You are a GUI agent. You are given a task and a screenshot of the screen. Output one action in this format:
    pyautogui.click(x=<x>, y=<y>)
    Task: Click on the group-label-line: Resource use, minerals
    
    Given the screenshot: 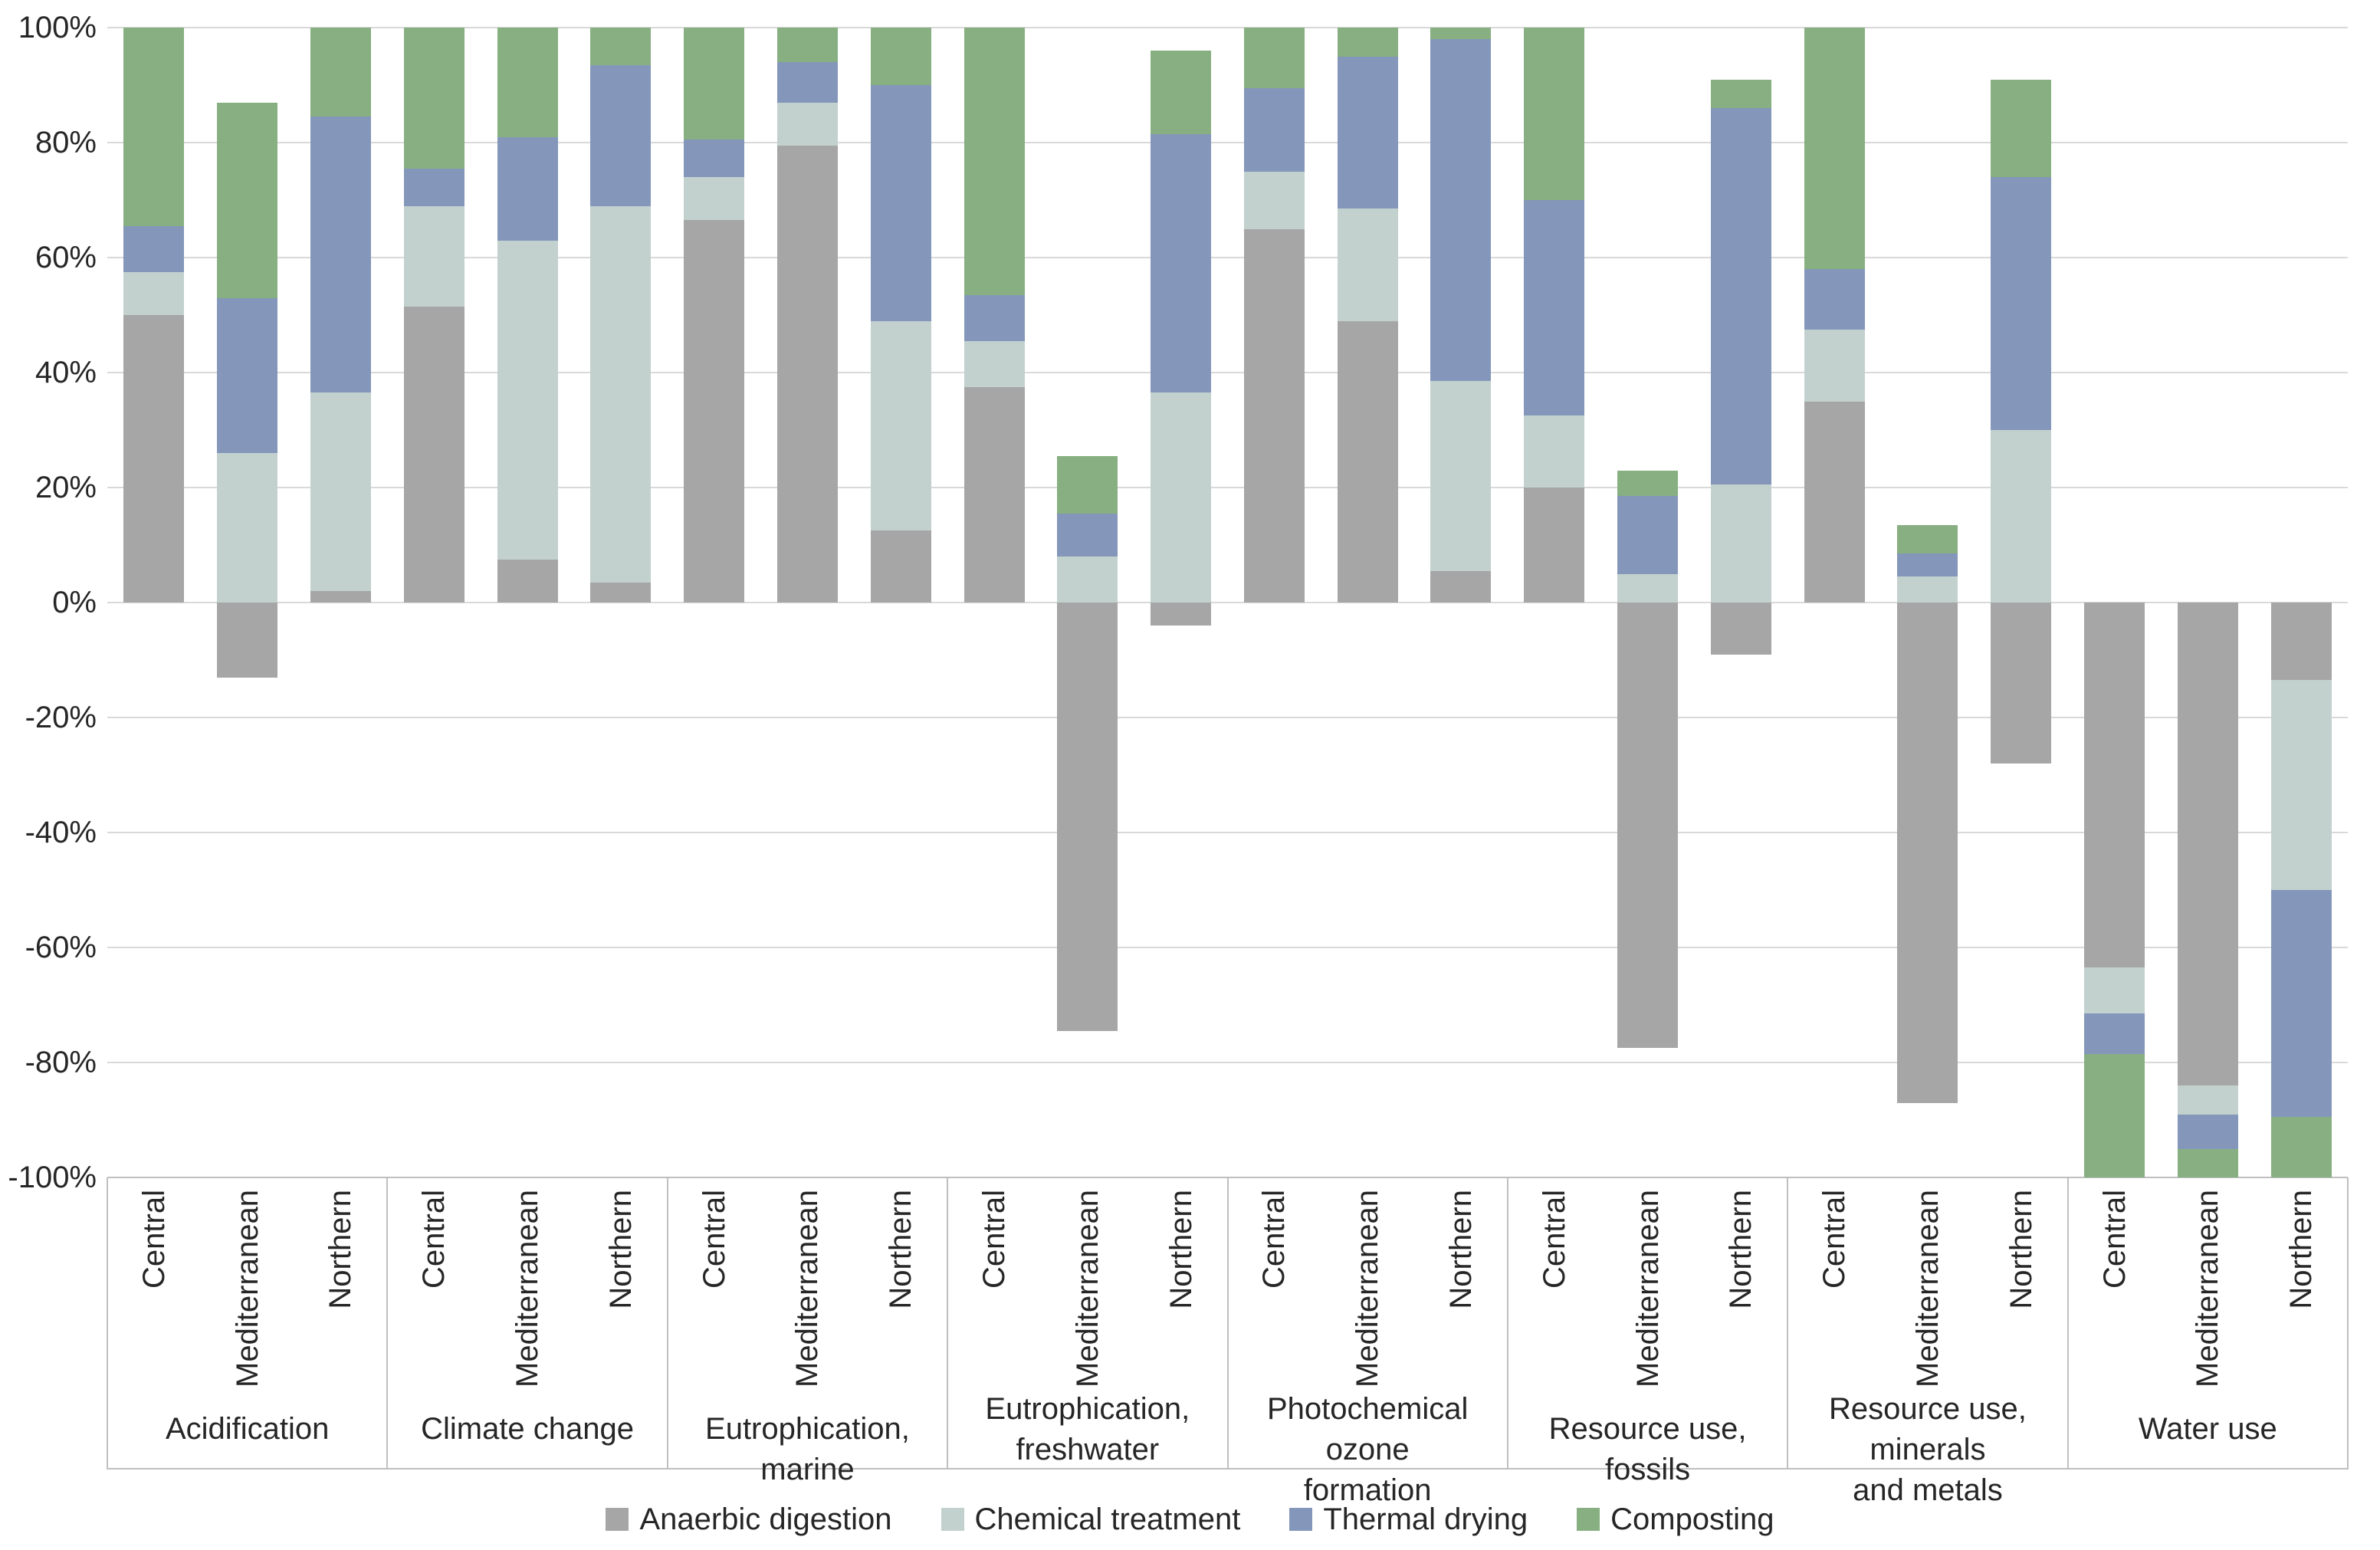 What is the action you would take?
    pyautogui.click(x=1927, y=1429)
    